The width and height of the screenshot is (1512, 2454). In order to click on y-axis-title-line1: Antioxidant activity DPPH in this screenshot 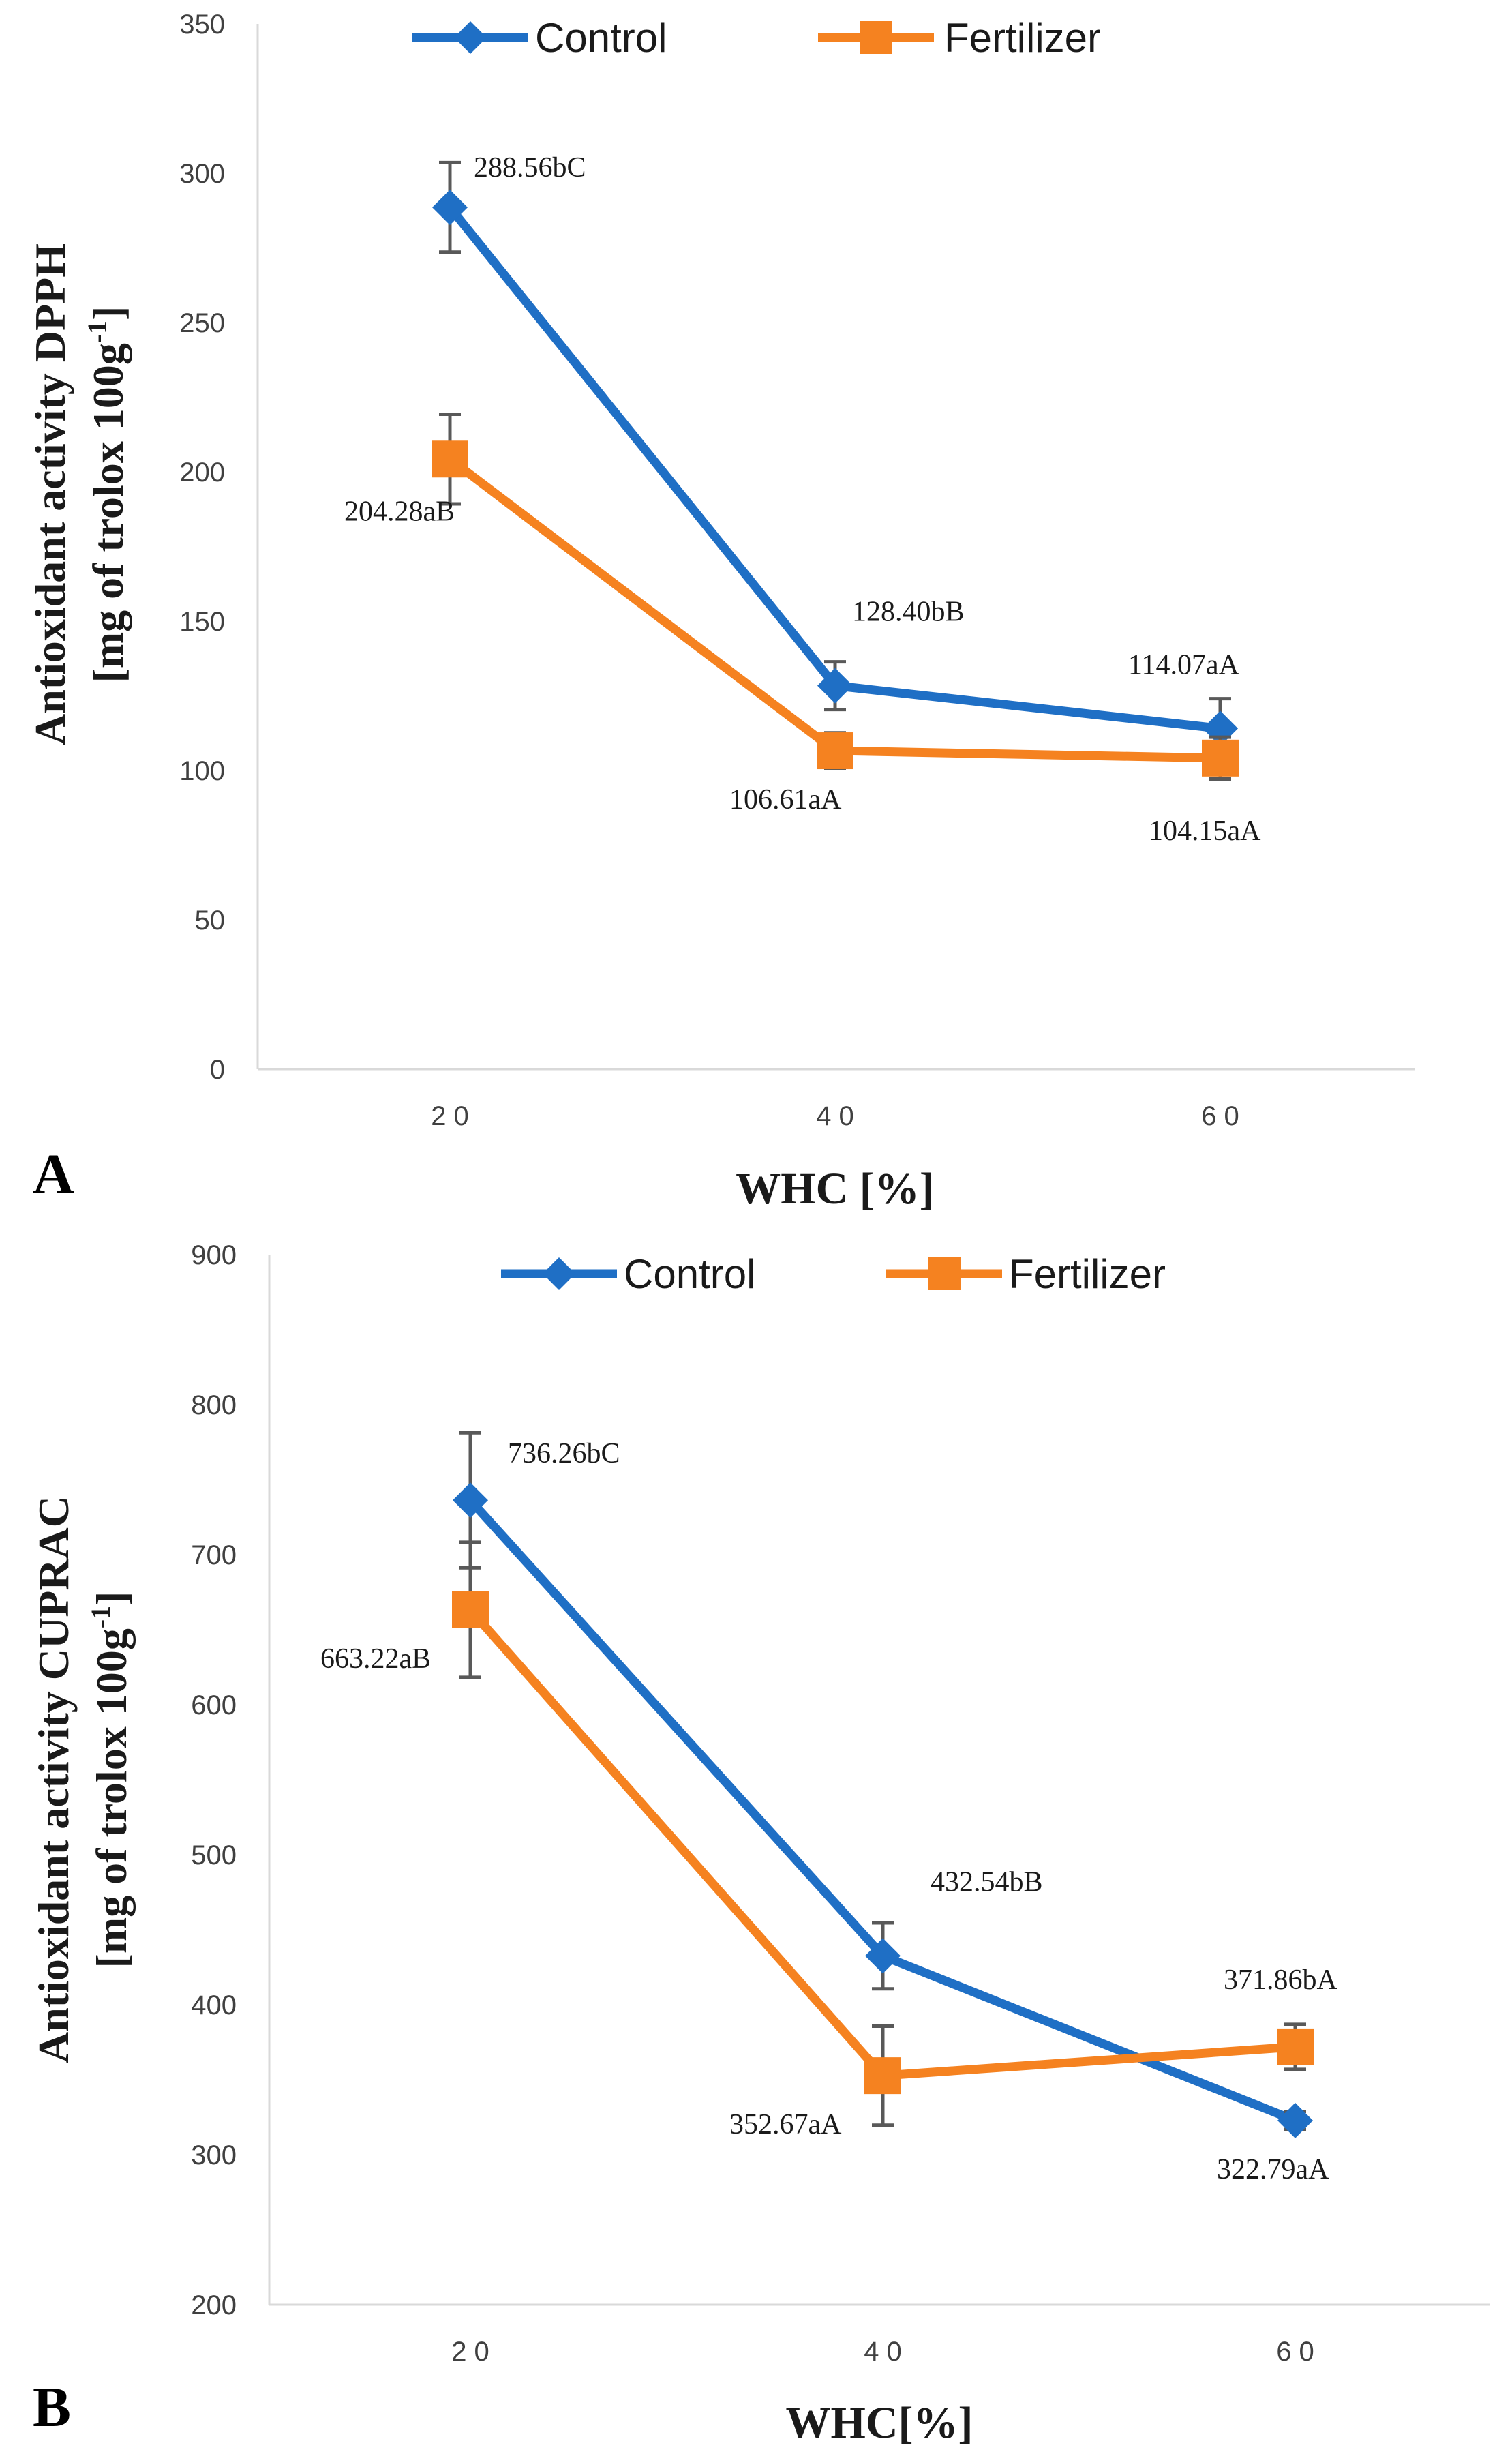, I will do `click(50, 494)`.